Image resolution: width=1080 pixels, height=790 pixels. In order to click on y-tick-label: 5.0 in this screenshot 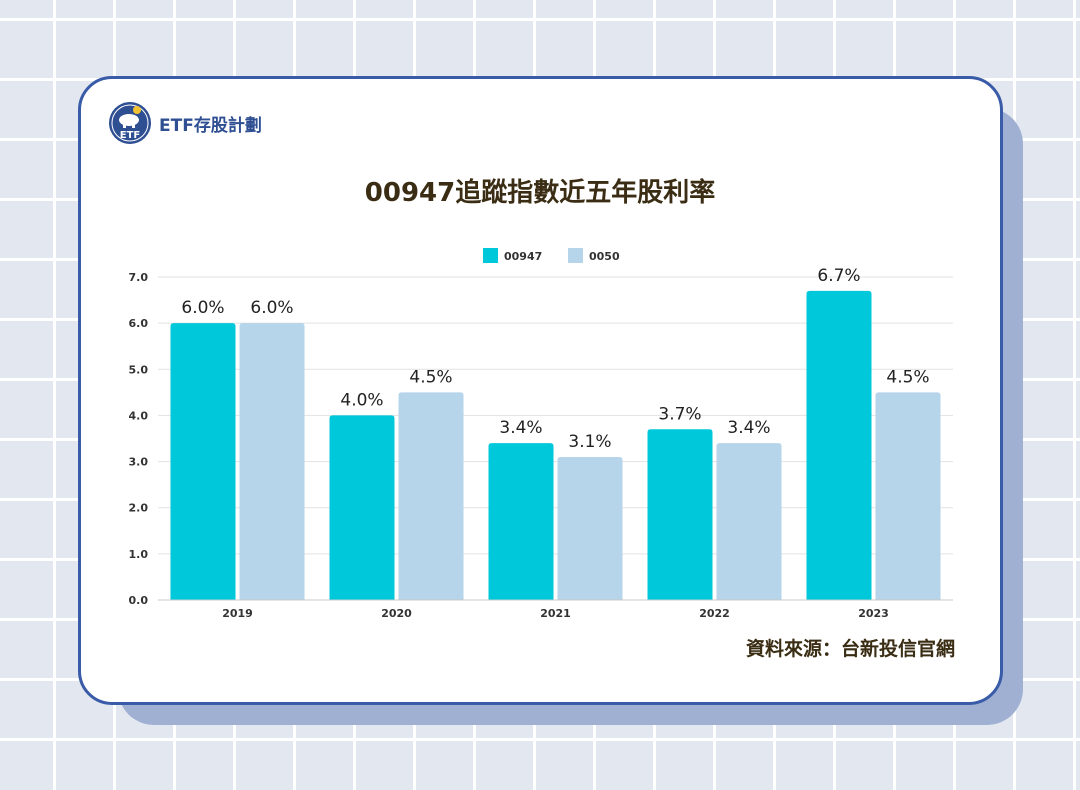, I will do `click(139, 369)`.